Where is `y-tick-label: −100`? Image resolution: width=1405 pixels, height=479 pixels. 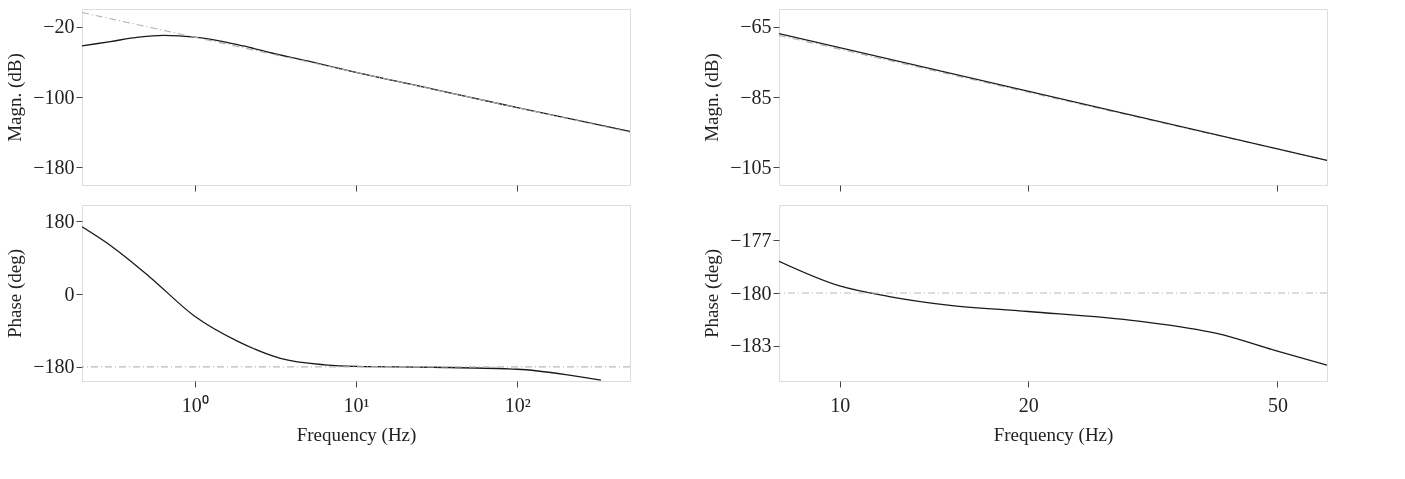
y-tick-label: −100 is located at coordinates (54, 96).